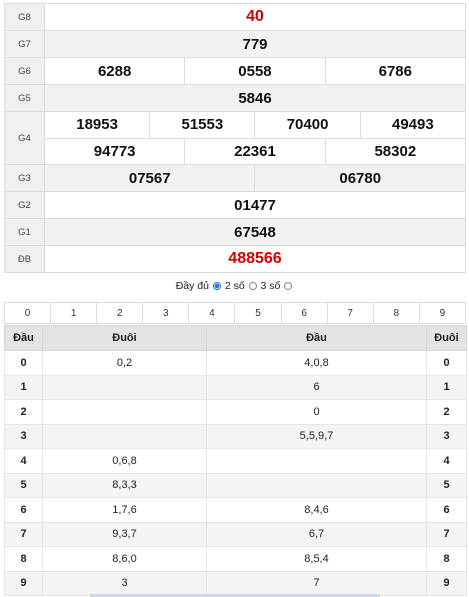 This screenshot has width=469, height=597. What do you see at coordinates (124, 461) in the screenshot?
I see `row-dau-values: 0,6,8` at bounding box center [124, 461].